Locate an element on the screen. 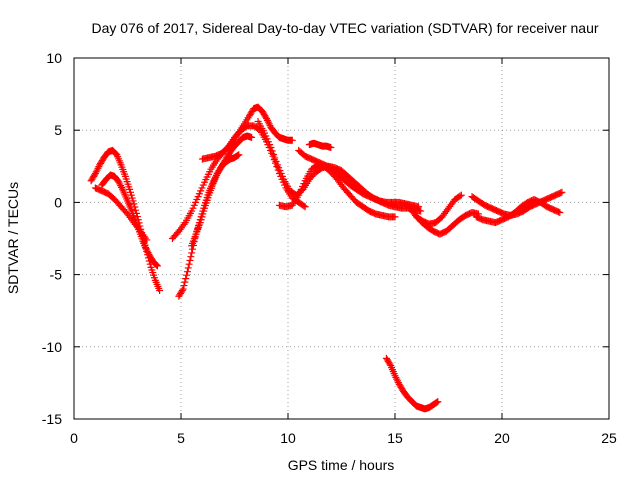  series-track-d is located at coordinates (228, 172).